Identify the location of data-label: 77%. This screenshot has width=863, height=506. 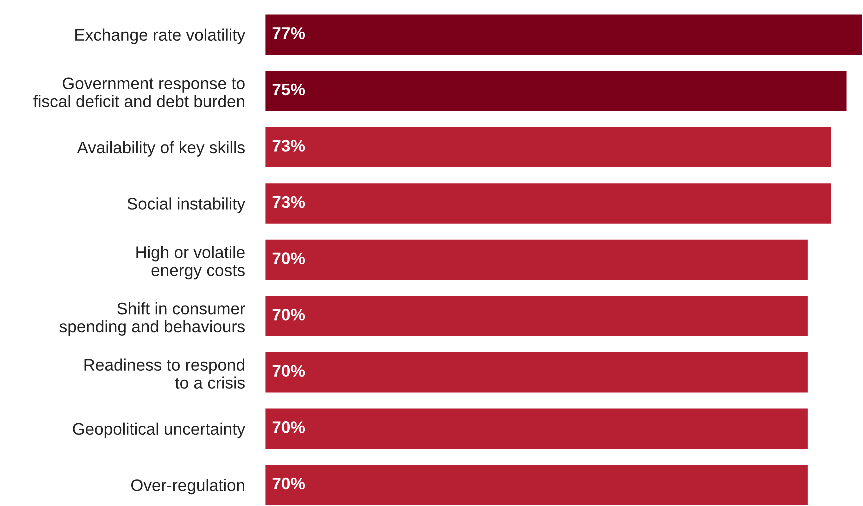
(289, 34).